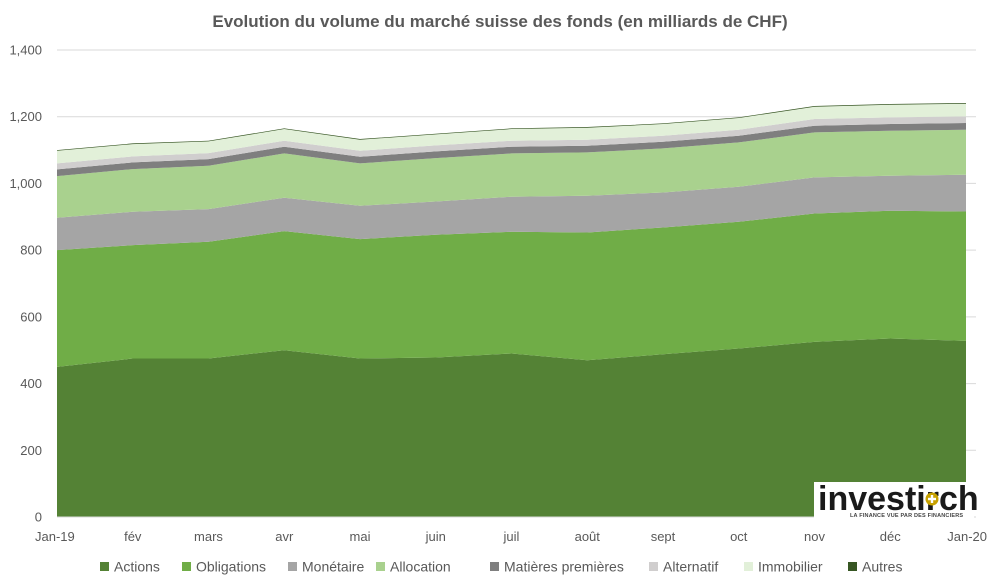 The image size is (1001, 585). What do you see at coordinates (890, 536) in the screenshot?
I see `x-tick-label: déc` at bounding box center [890, 536].